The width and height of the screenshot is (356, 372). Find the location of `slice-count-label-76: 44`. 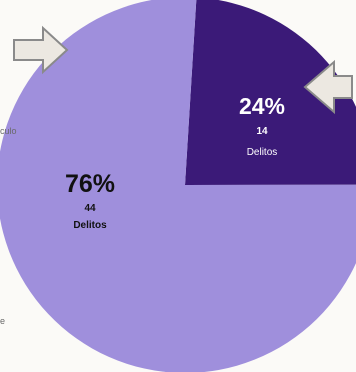

slice-count-label-76: 44 is located at coordinates (90, 208).